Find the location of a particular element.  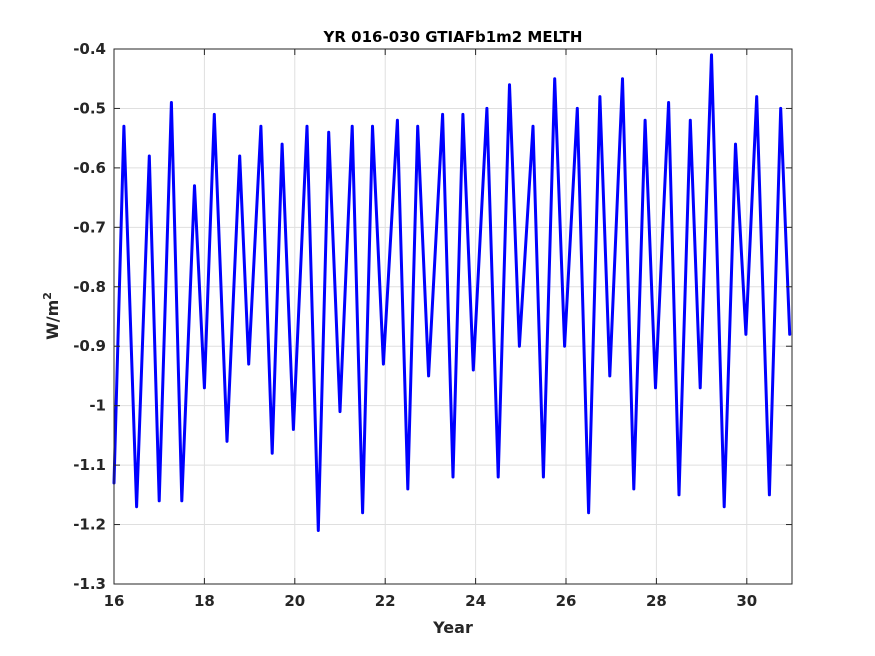

x-tick-labels: 16 18 20 22 24 26 28 30 is located at coordinates (431, 601).